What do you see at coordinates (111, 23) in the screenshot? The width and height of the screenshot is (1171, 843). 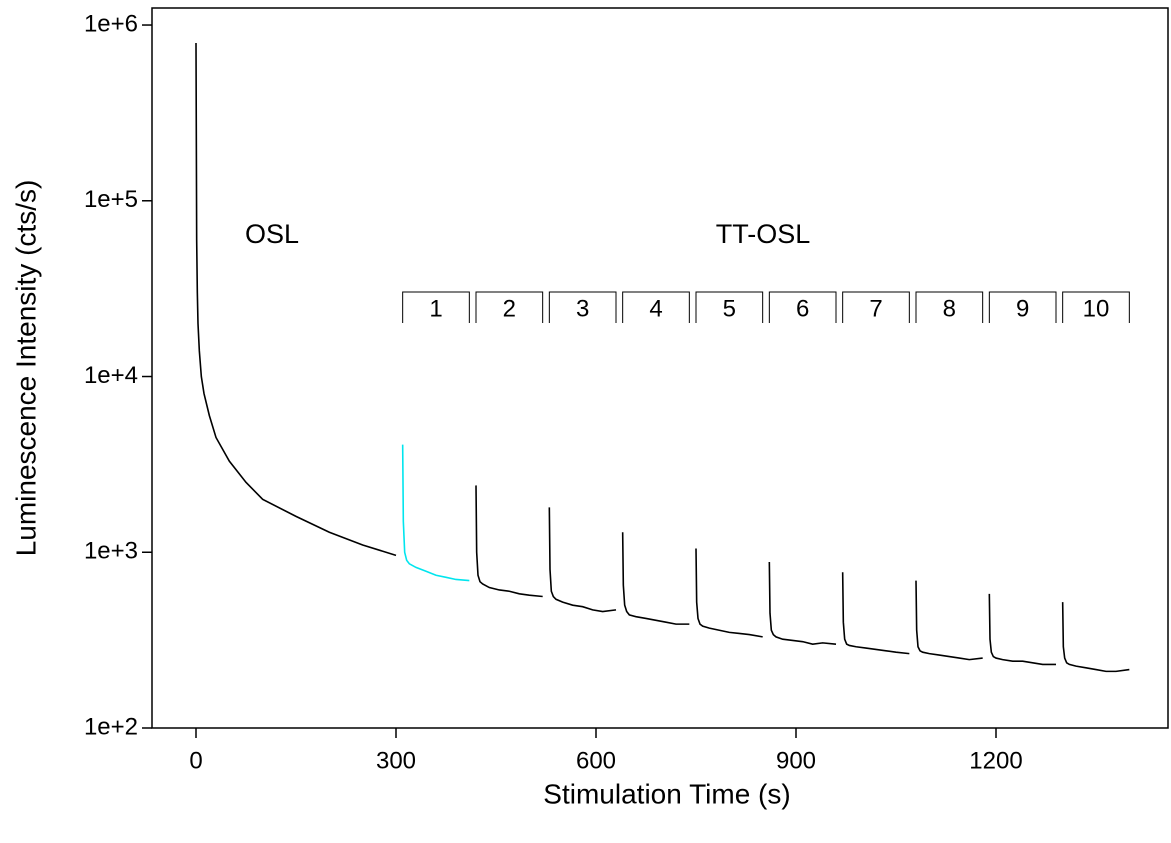 I see `y-tick-label: 1e+6` at bounding box center [111, 23].